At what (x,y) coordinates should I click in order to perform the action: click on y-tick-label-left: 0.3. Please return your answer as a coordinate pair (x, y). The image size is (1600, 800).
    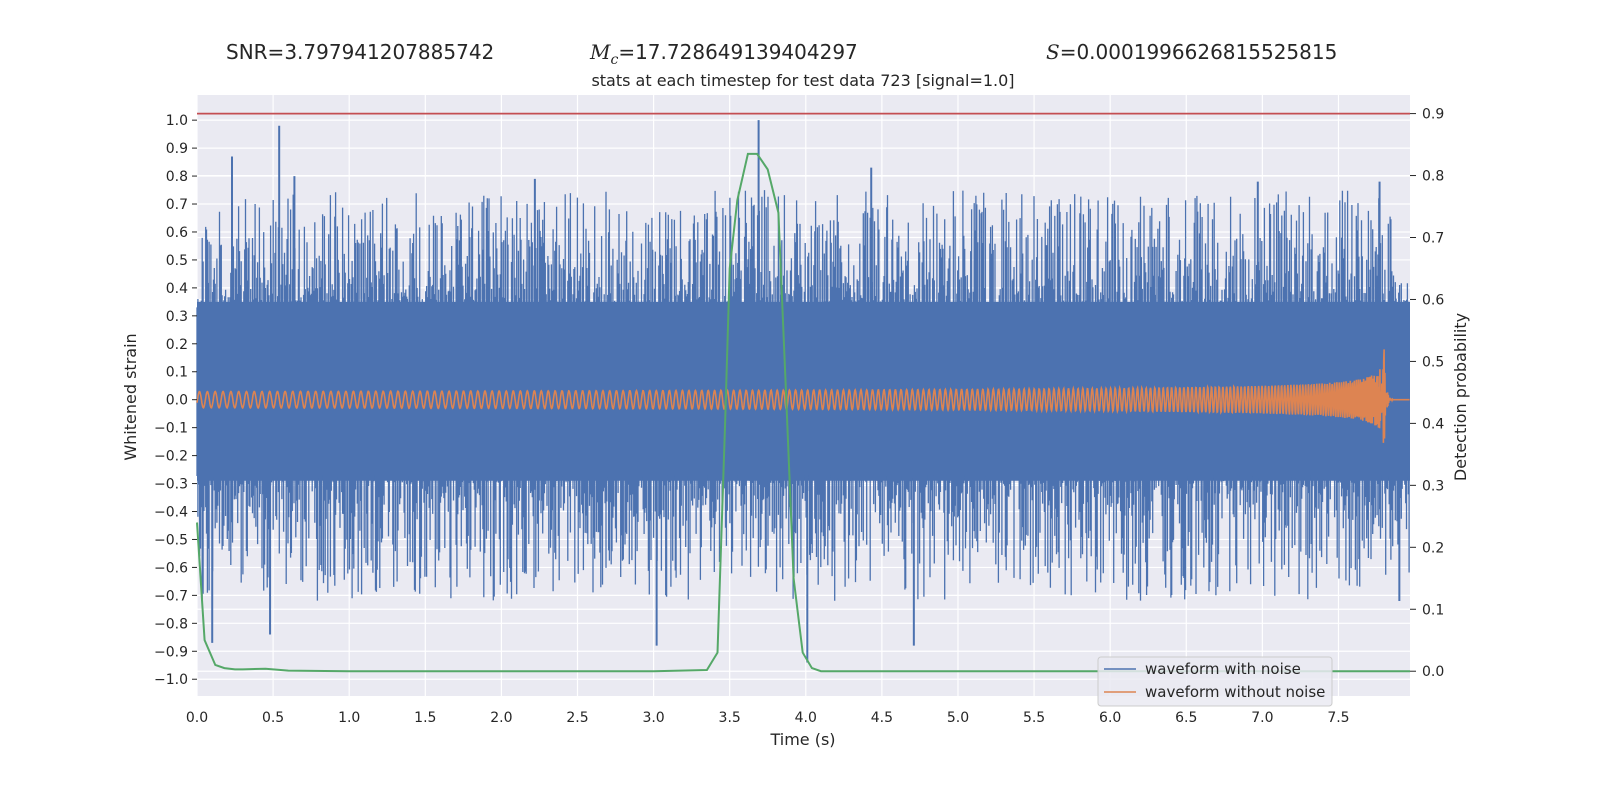
    Looking at the image, I should click on (177, 317).